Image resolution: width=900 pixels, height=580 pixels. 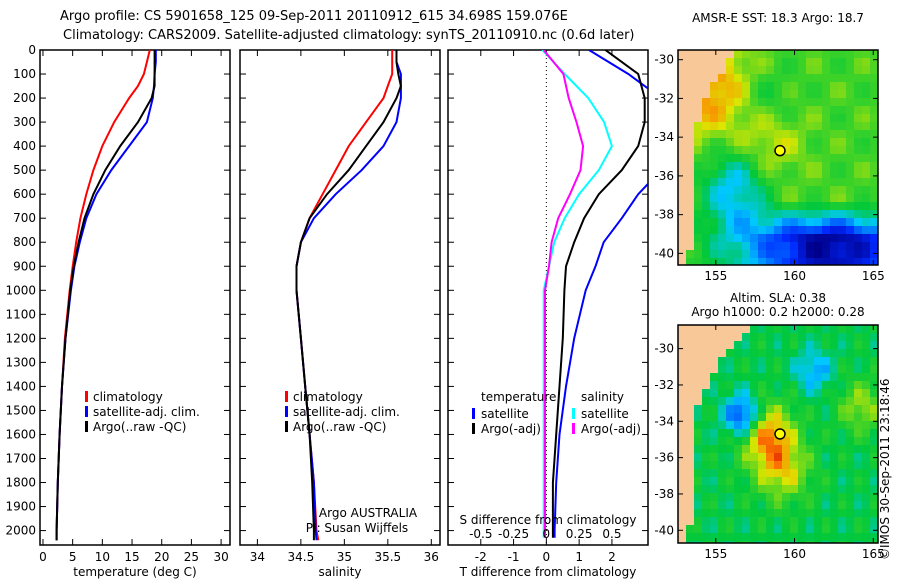 I want to click on x-tick-label: 165, so click(x=873, y=276).